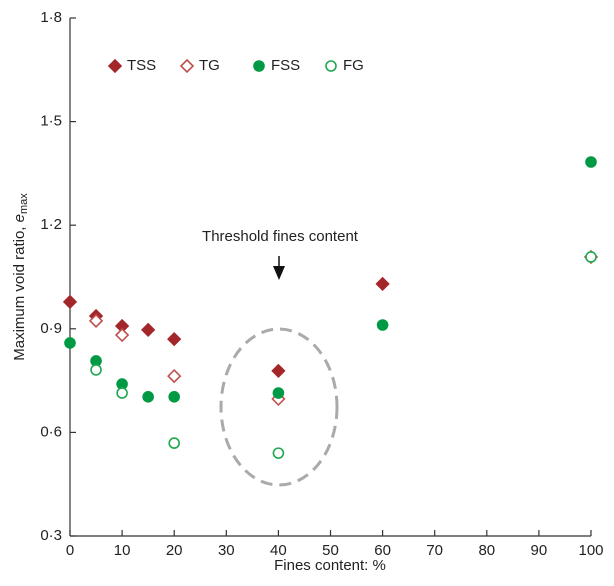  What do you see at coordinates (24, 203) in the screenshot?
I see `y-label-subscript: max` at bounding box center [24, 203].